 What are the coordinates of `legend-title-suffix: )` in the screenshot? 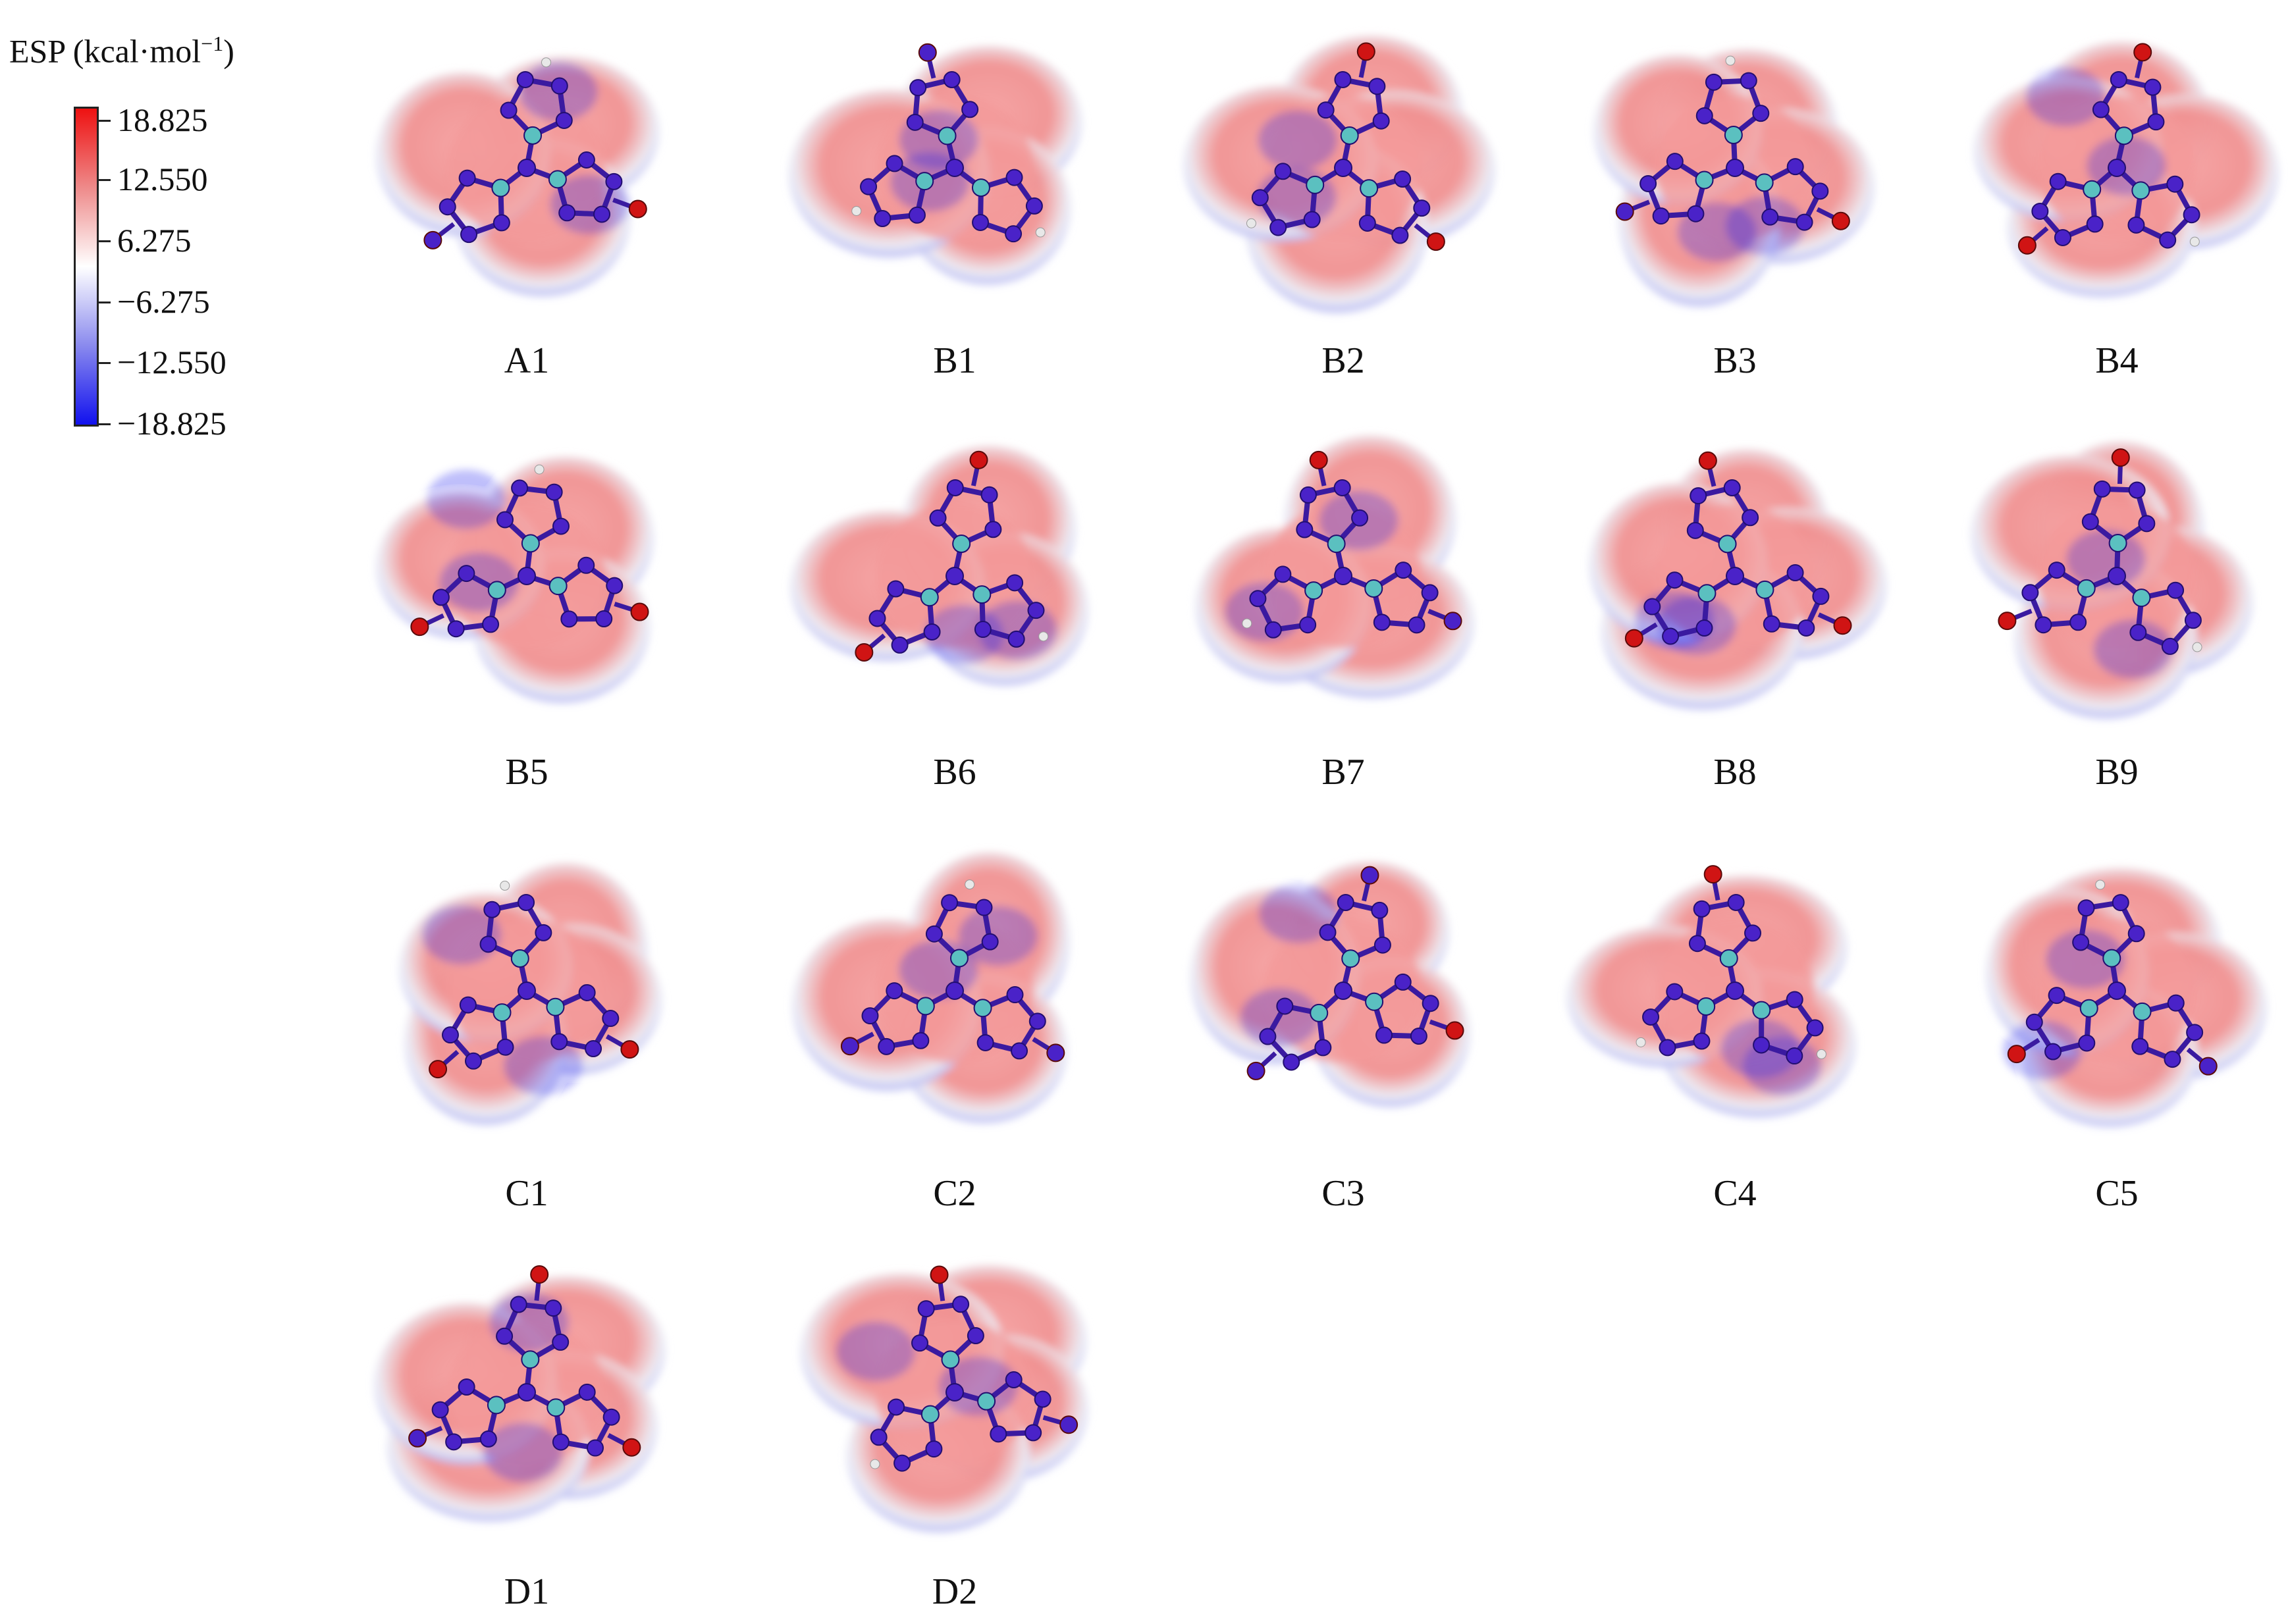 It's located at (228, 51).